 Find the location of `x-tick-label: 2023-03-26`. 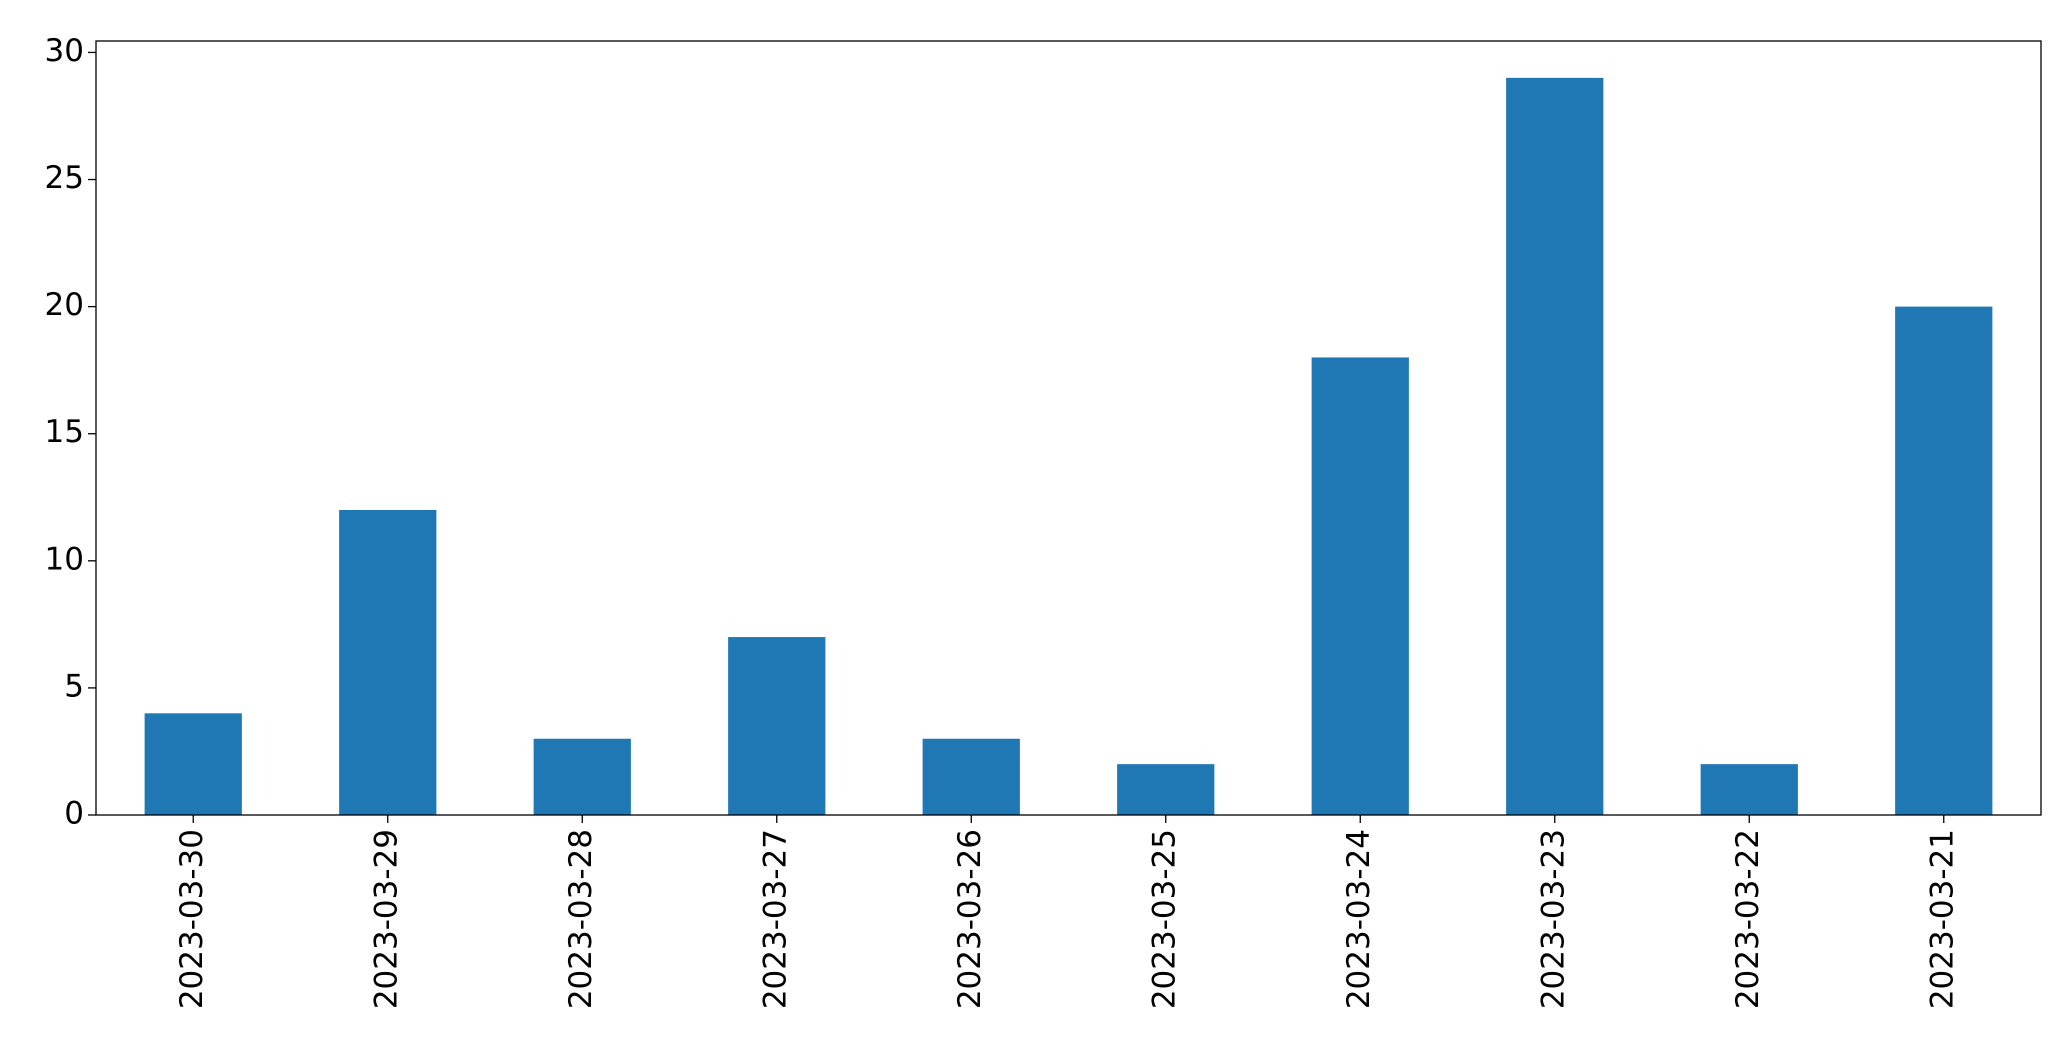

x-tick-label: 2023-03-26 is located at coordinates (970, 919).